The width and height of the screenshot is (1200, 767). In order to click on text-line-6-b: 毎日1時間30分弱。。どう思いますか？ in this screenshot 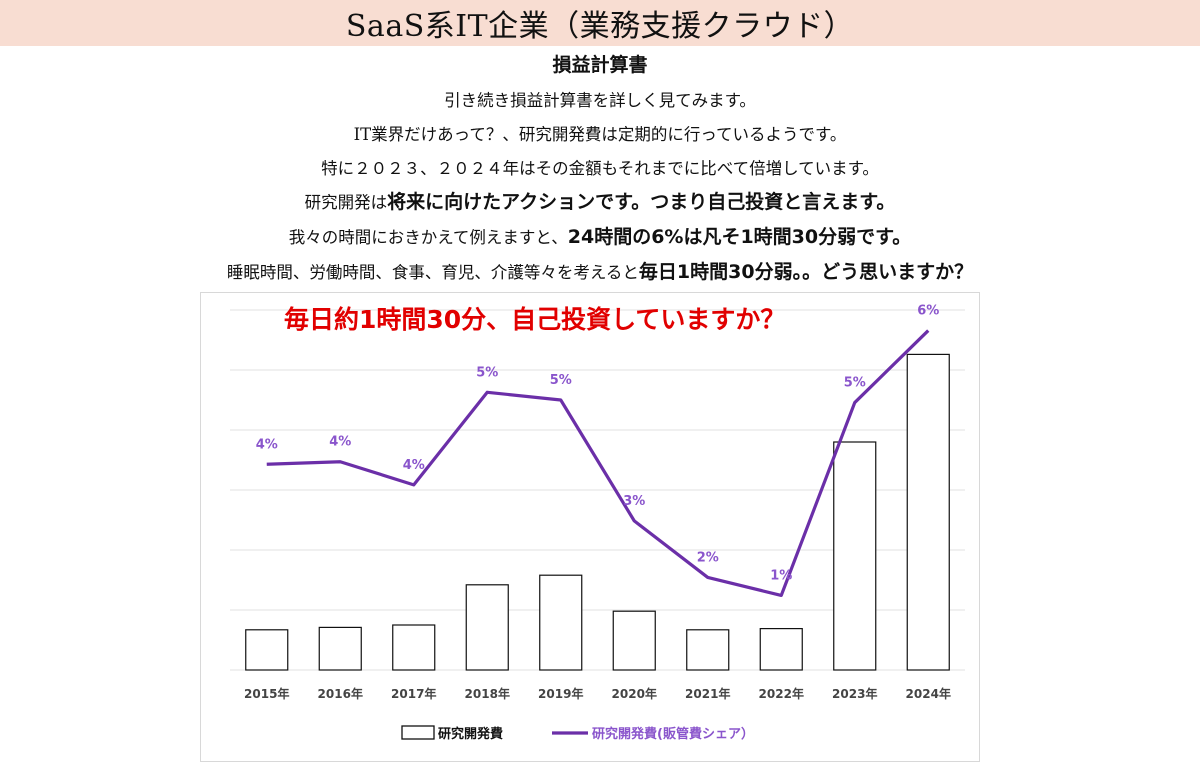, I will do `click(806, 272)`.